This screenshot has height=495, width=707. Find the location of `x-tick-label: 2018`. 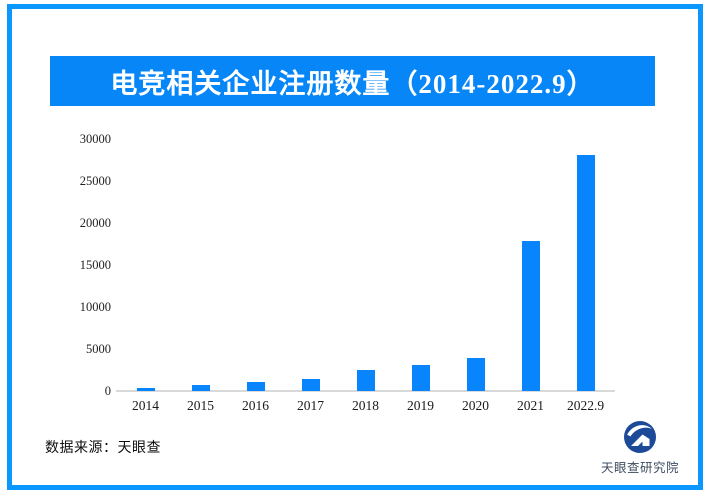

x-tick-label: 2018 is located at coordinates (365, 405).